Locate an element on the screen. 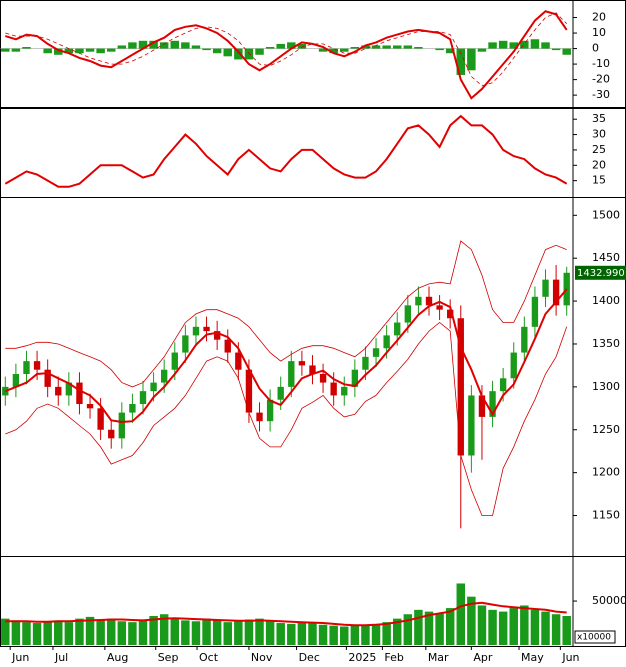 The width and height of the screenshot is (626, 667). x-tick-label: May is located at coordinates (532, 657).